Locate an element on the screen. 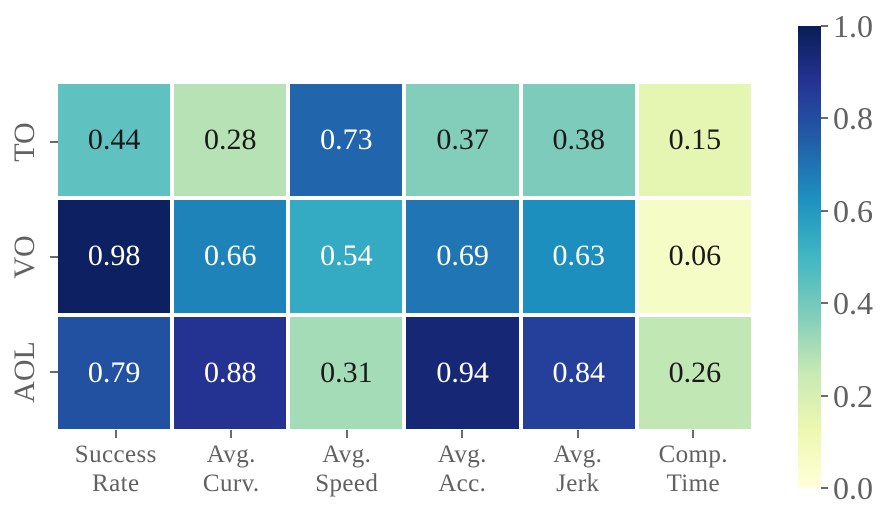 The height and width of the screenshot is (518, 885). cell-value: 0.66 is located at coordinates (230, 256).